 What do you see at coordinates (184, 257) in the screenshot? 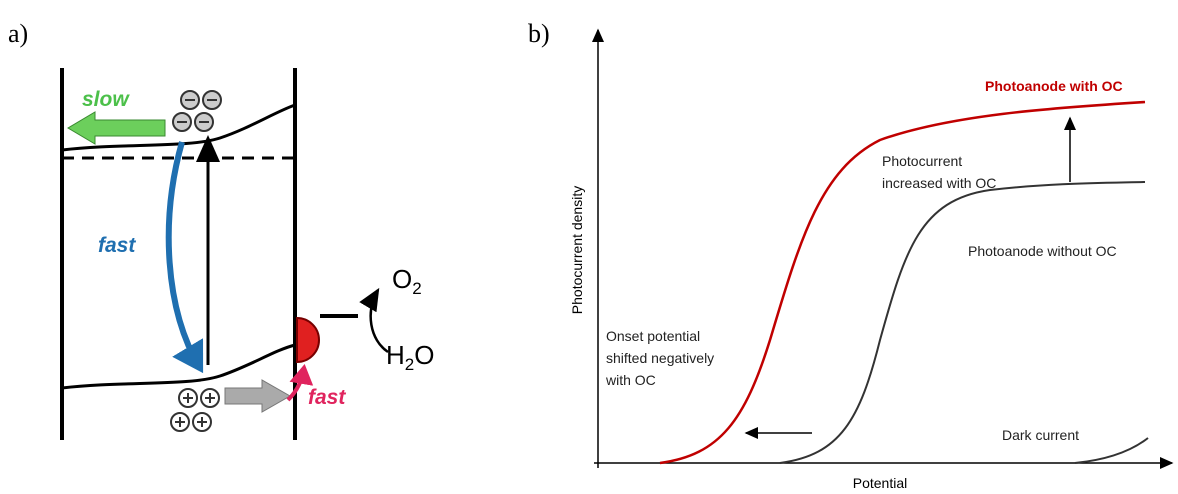
I see `recombination-arrow` at bounding box center [184, 257].